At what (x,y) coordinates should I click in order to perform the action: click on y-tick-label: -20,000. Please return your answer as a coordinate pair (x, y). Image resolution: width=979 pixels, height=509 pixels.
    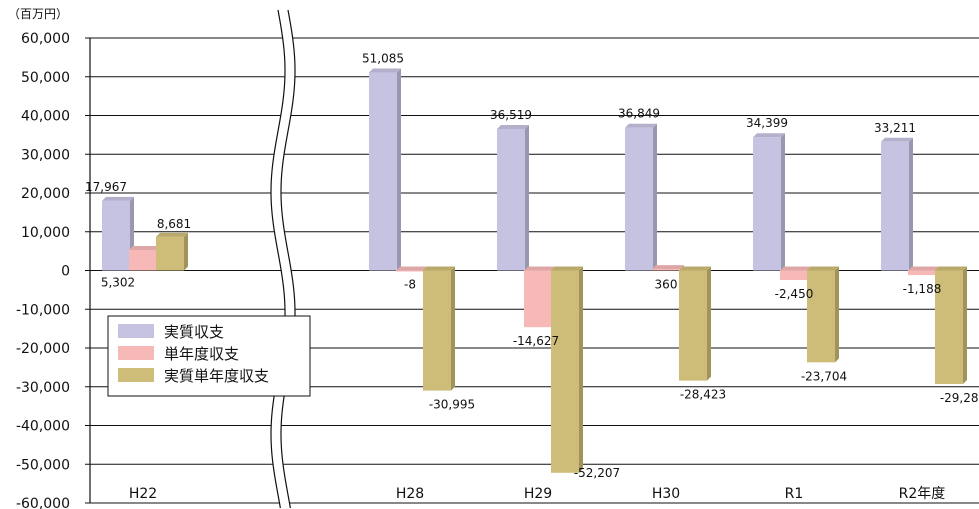
    Looking at the image, I should click on (43, 349).